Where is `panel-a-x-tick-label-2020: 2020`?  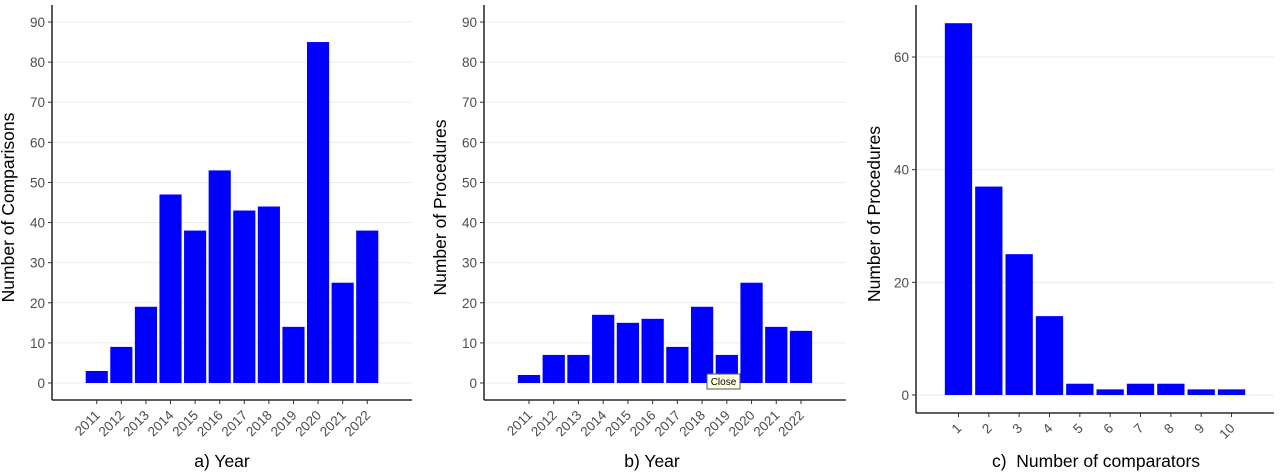
panel-a-x-tick-label-2020: 2020 is located at coordinates (308, 424).